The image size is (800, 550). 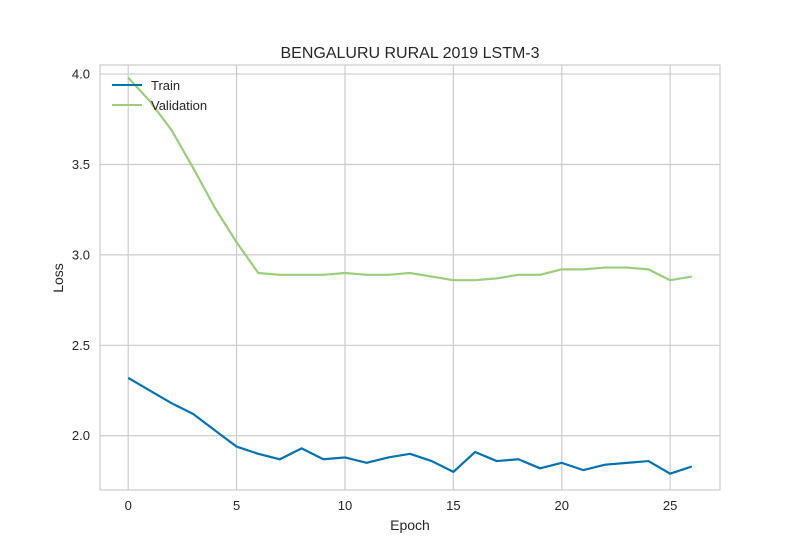 What do you see at coordinates (165, 85) in the screenshot?
I see `legend-label-train: Train` at bounding box center [165, 85].